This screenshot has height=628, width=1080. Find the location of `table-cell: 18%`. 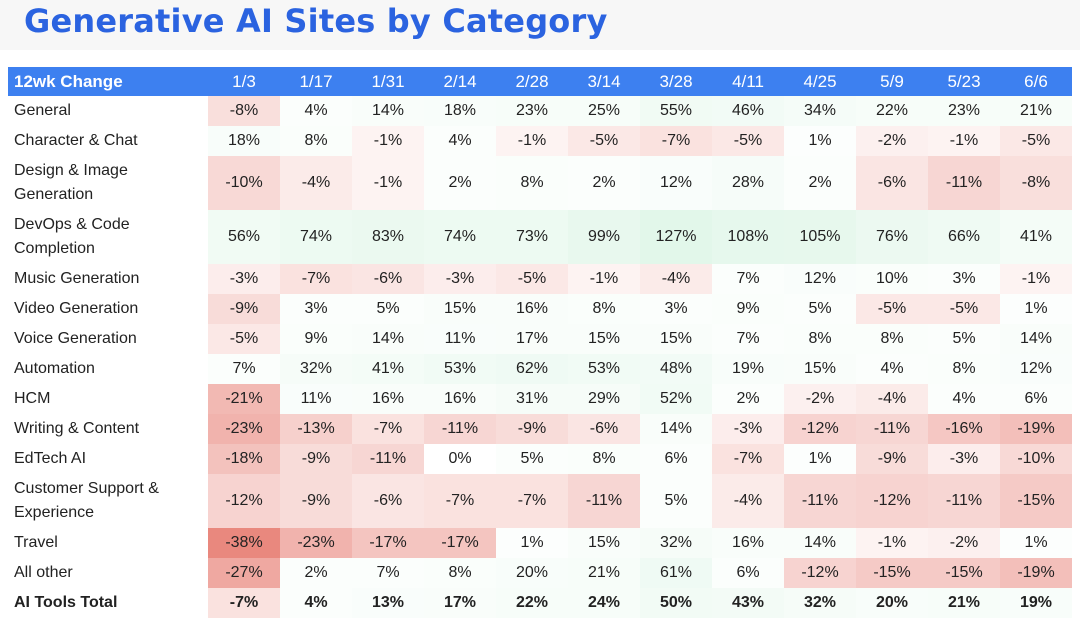

table-cell: 18% is located at coordinates (460, 111).